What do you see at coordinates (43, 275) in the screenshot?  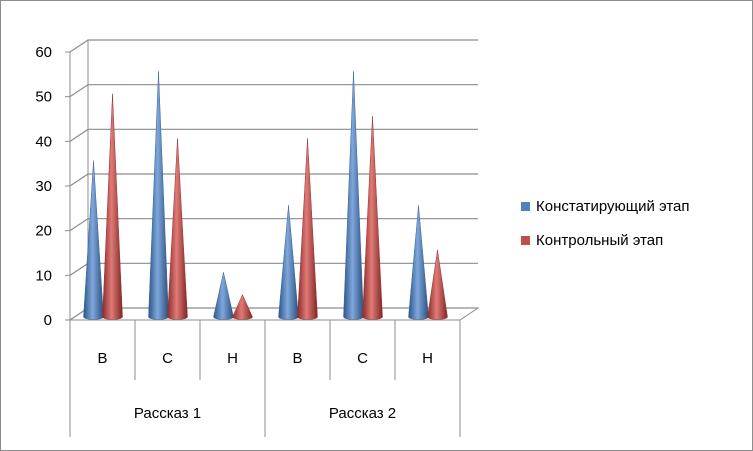 I see `y-tick-label: 10` at bounding box center [43, 275].